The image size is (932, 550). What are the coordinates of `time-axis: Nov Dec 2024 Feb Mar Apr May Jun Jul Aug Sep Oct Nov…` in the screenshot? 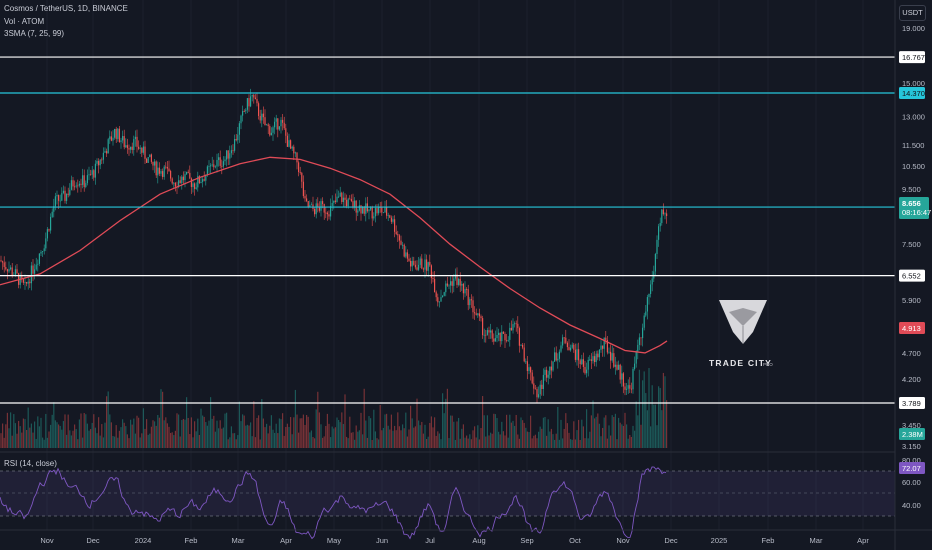 It's located at (454, 540).